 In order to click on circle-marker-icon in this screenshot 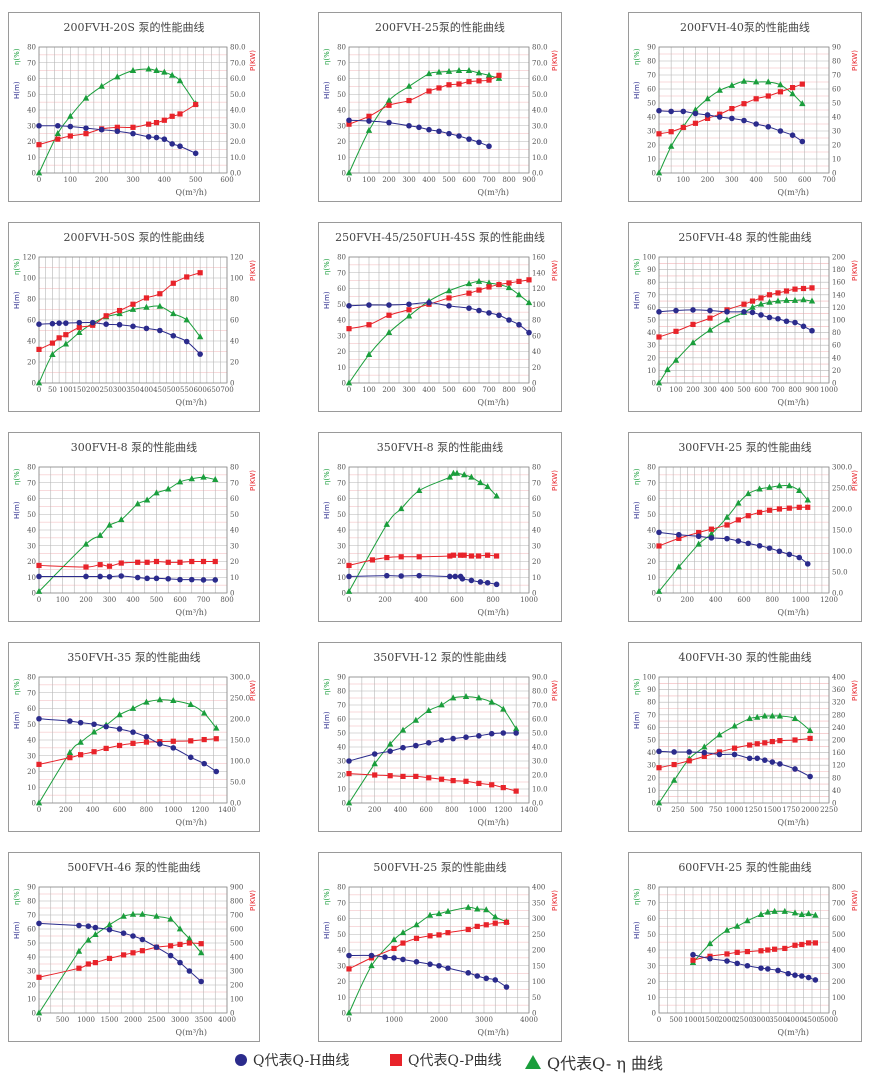, I will do `click(241, 1060)`.